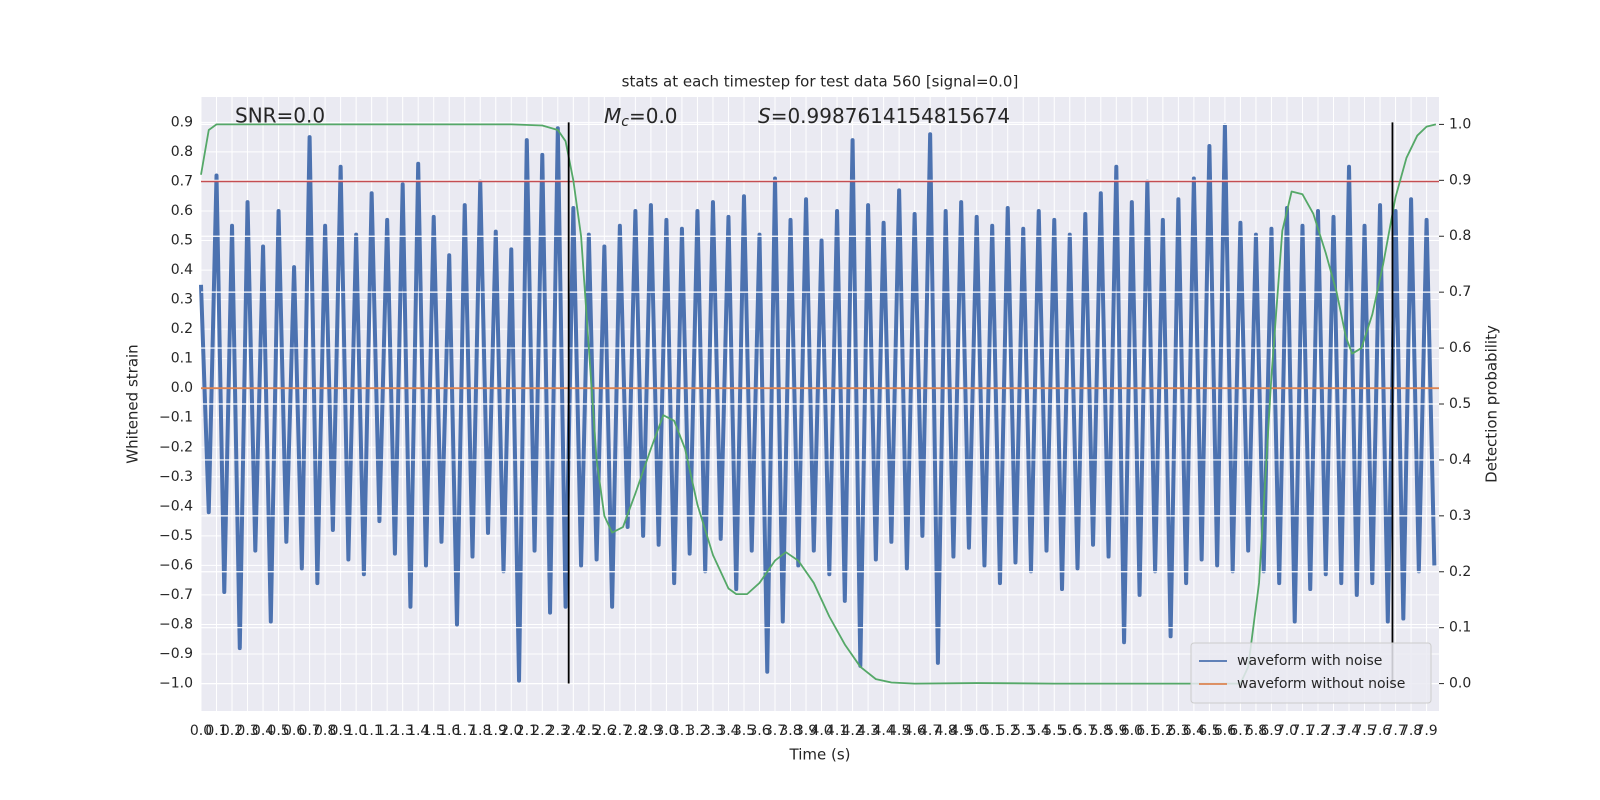  I want to click on x-tick-label: 7.2, so click(1318, 731).